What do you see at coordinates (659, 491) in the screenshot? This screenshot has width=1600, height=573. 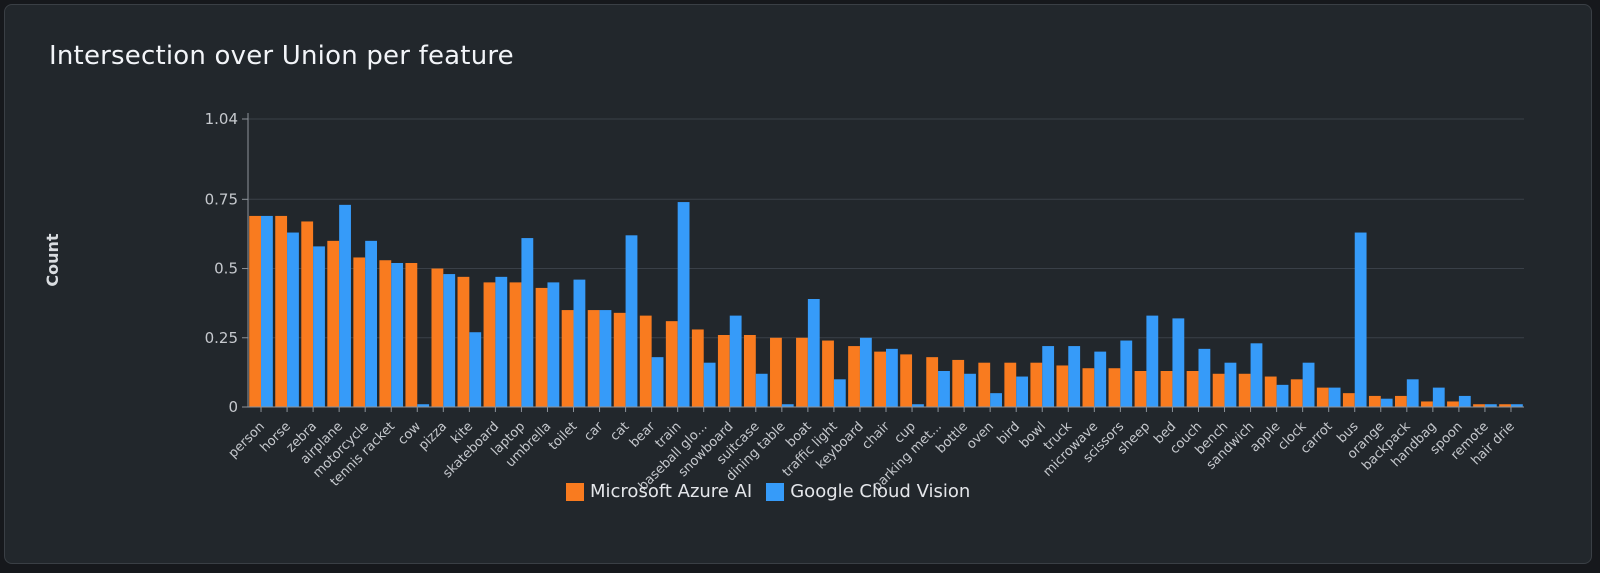 I see `legend-item-azure: Microsoft Azure AI` at bounding box center [659, 491].